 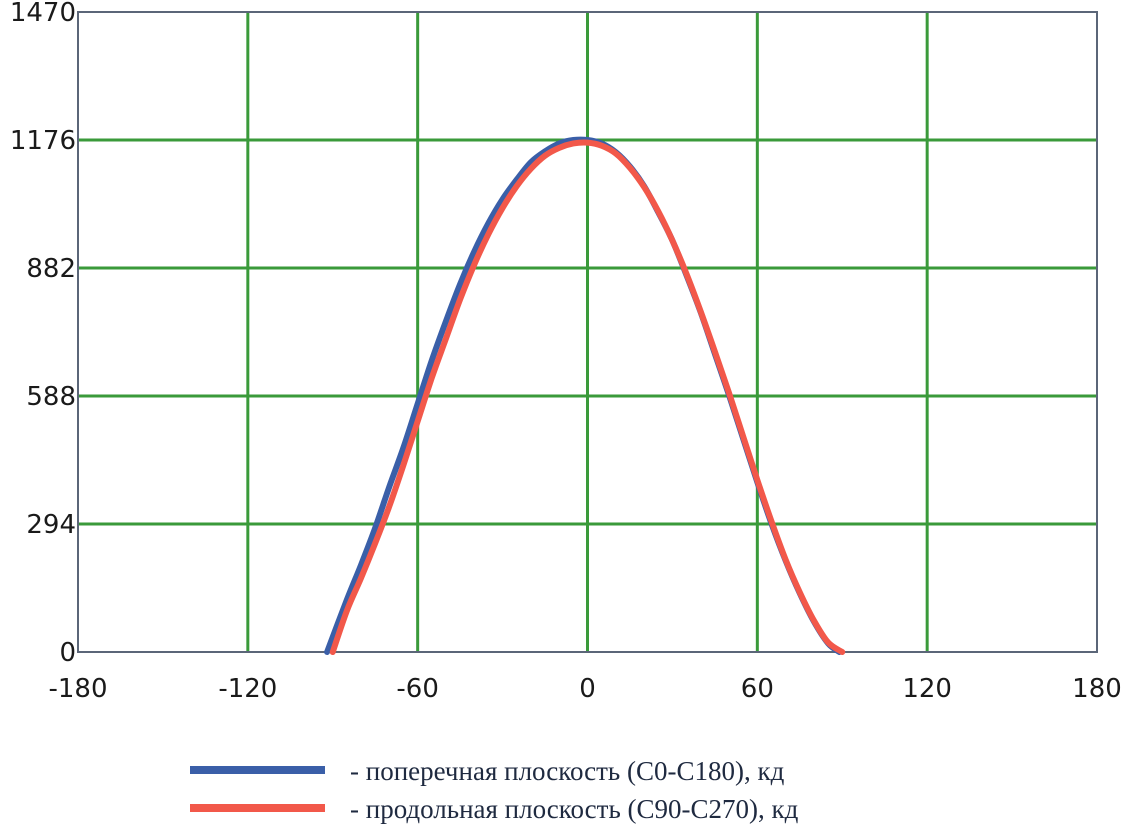 What do you see at coordinates (51, 269) in the screenshot?
I see `y-tick-label: 882` at bounding box center [51, 269].